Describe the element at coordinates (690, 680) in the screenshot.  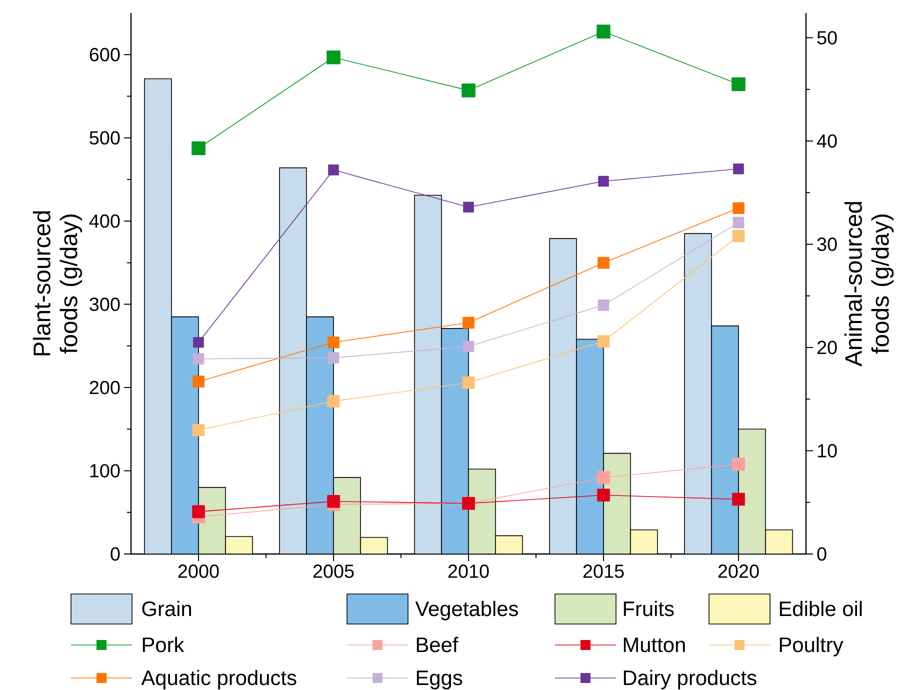
I see `legend-label: Dairy products` at that location.